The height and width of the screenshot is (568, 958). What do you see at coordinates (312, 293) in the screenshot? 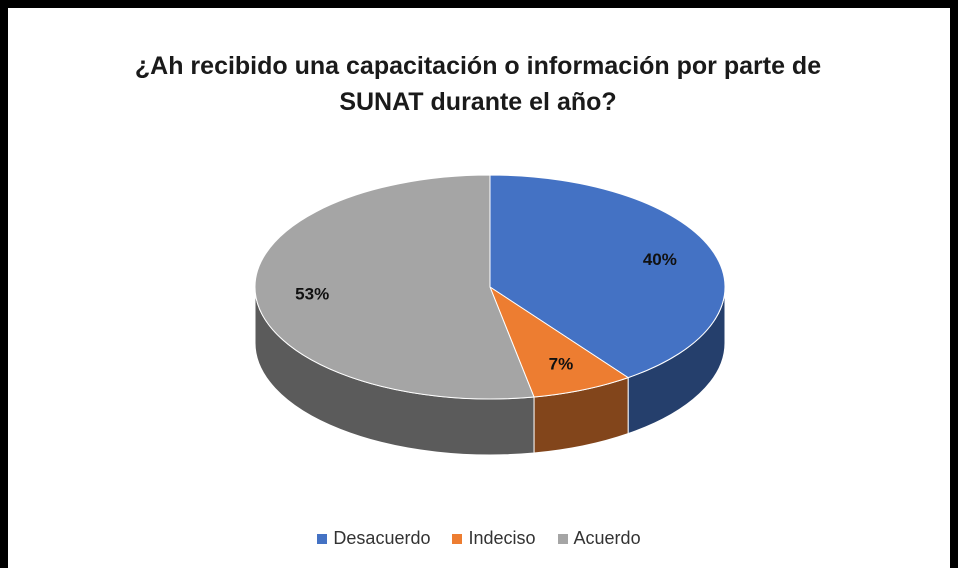
I see `data-label: 53%` at bounding box center [312, 293].